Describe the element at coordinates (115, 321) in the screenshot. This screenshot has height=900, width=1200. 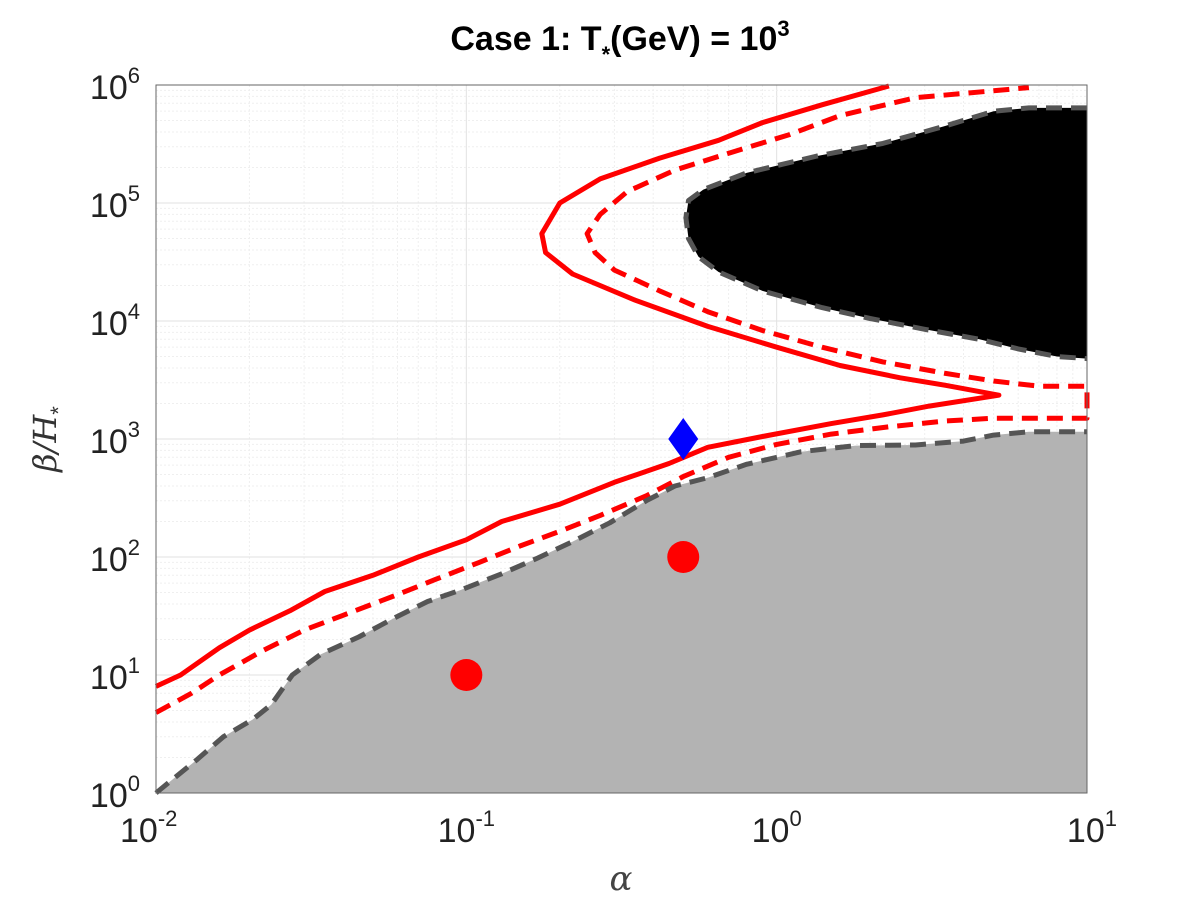
I see `y-tick-label: 10⁴` at that location.